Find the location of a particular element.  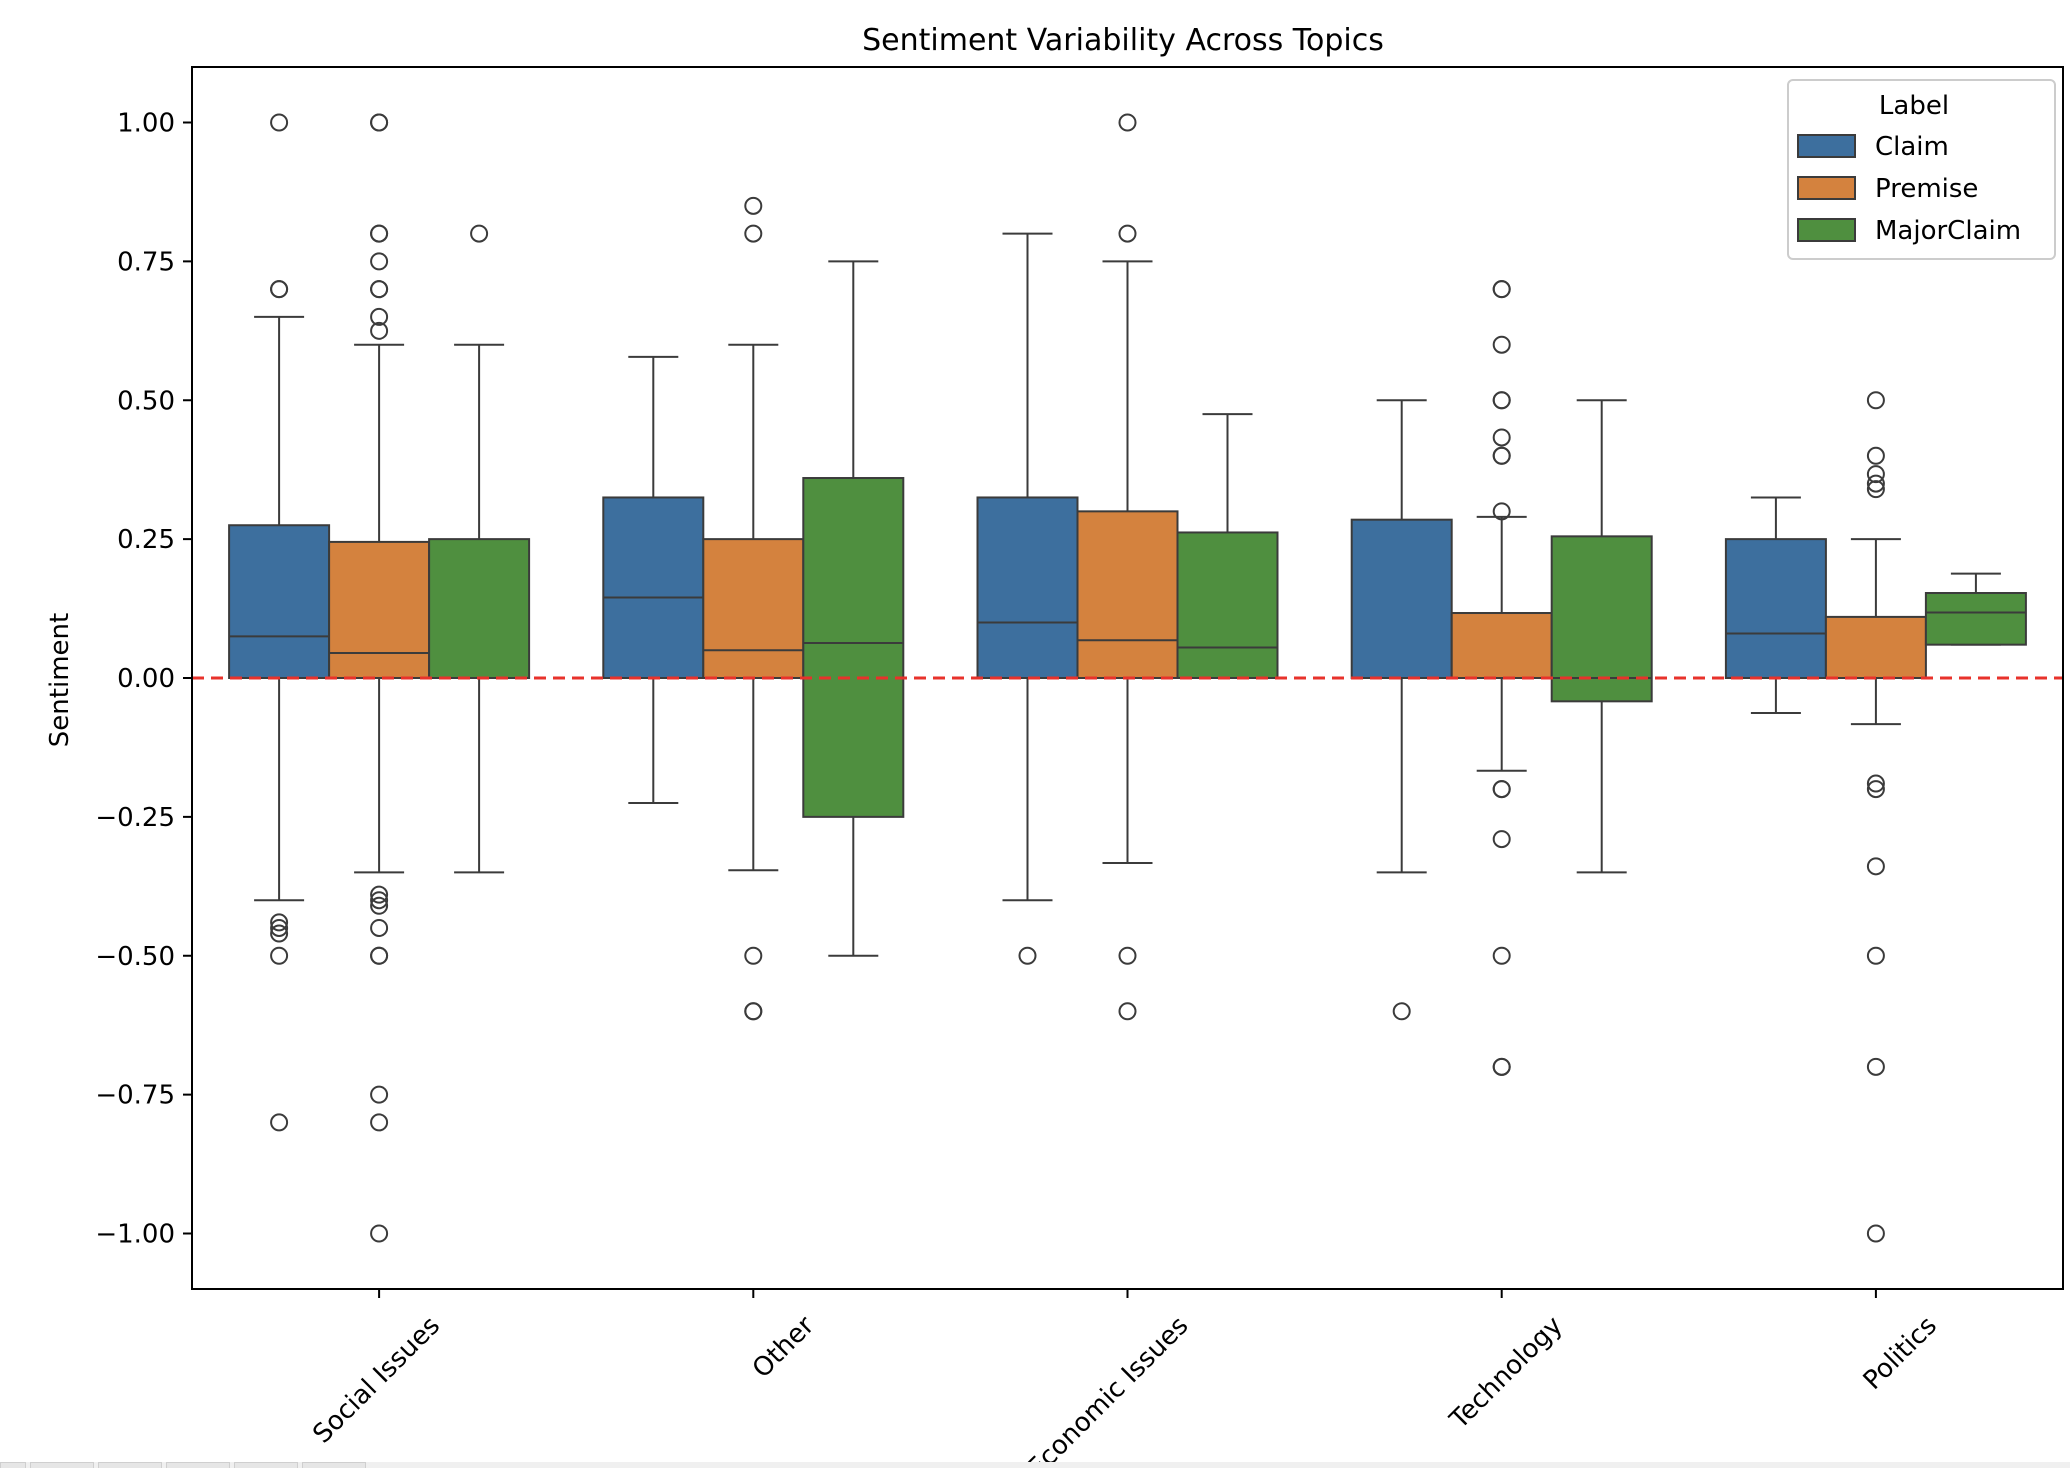

legend-swatch-premise is located at coordinates (1826, 188).